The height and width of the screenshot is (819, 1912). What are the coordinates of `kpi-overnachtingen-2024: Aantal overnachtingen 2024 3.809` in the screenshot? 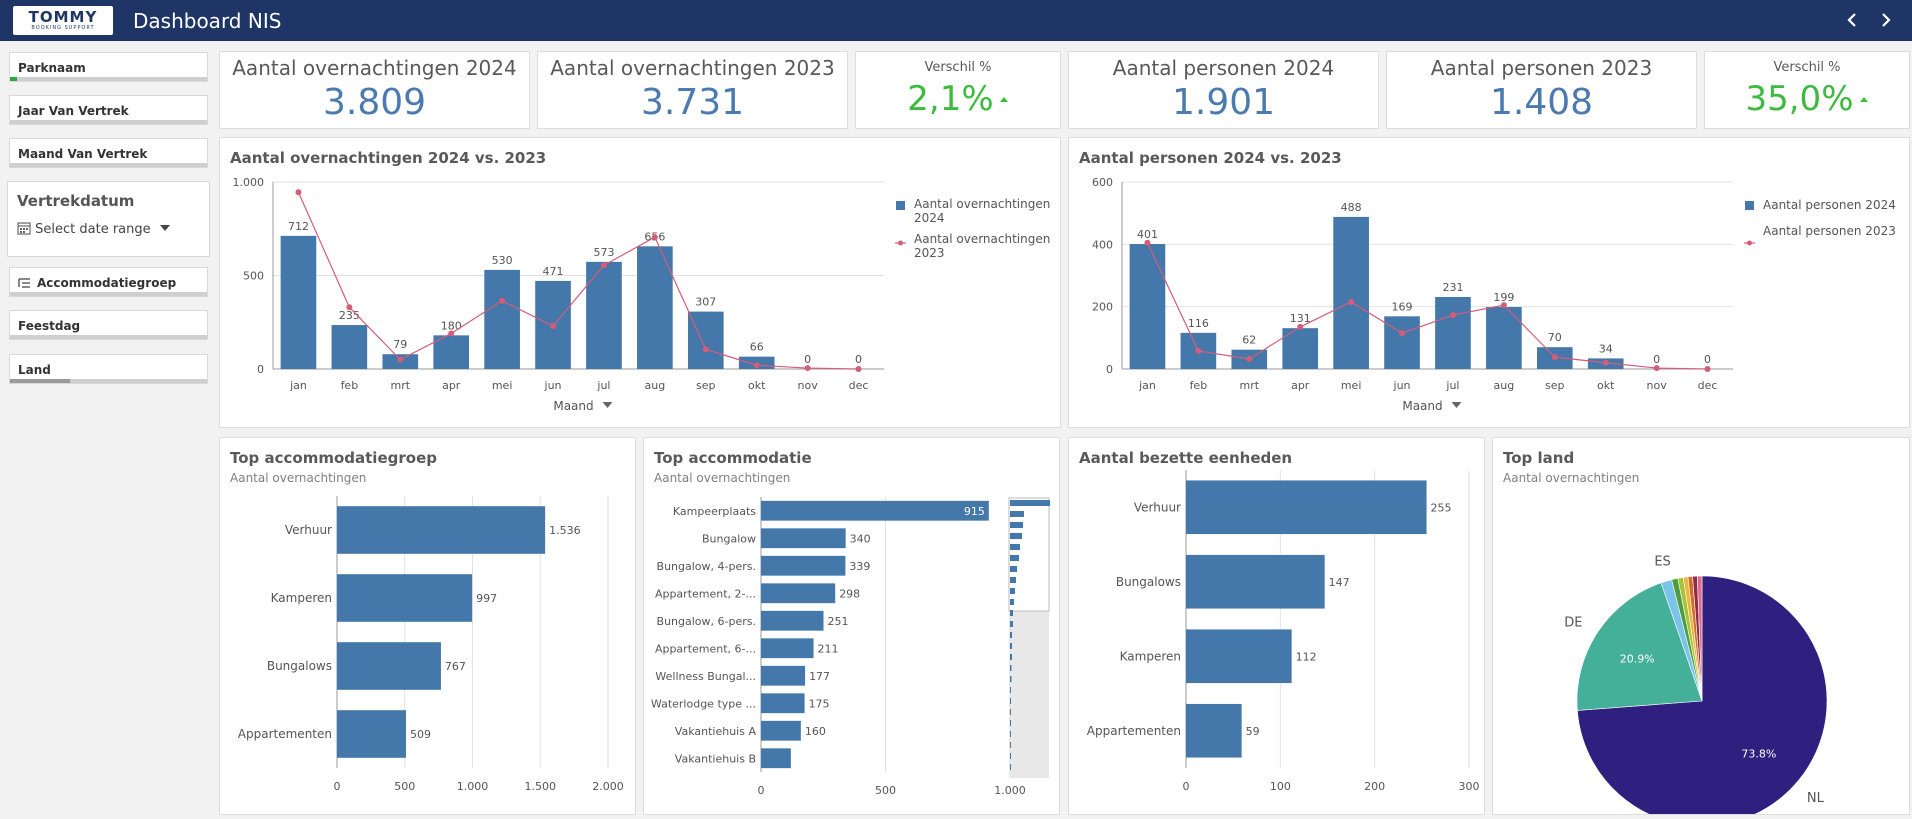 It's located at (374, 90).